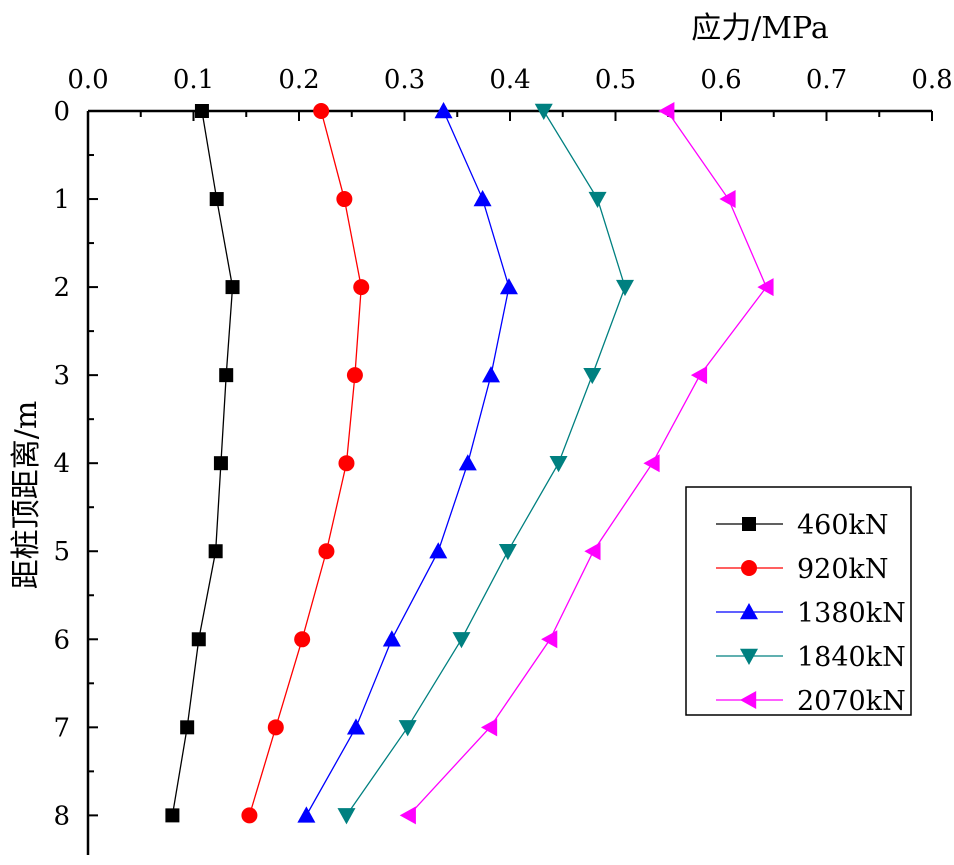 This screenshot has width=954, height=865. I want to click on legend-label: 1840kN, so click(851, 657).